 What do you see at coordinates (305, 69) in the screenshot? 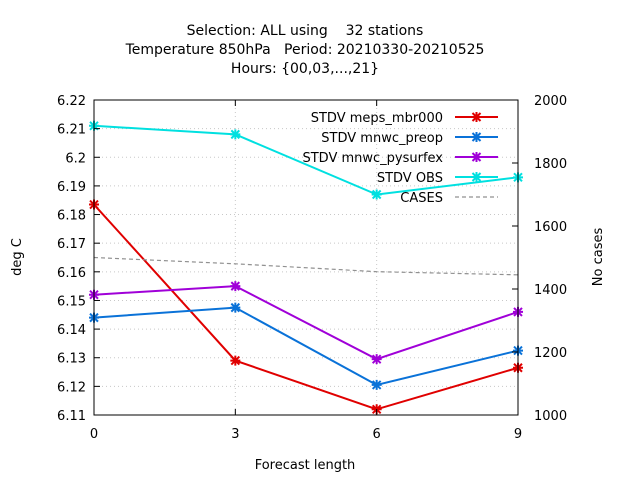
I see `chart-title-line-3: Hours: {00,03,...,21}` at bounding box center [305, 69].